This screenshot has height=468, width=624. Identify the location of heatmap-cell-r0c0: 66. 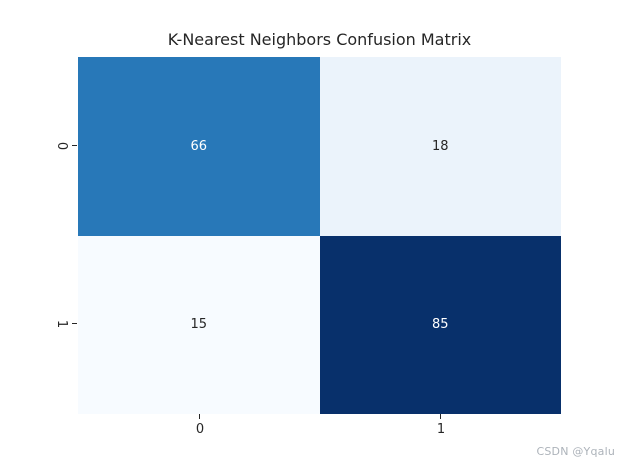
(199, 146).